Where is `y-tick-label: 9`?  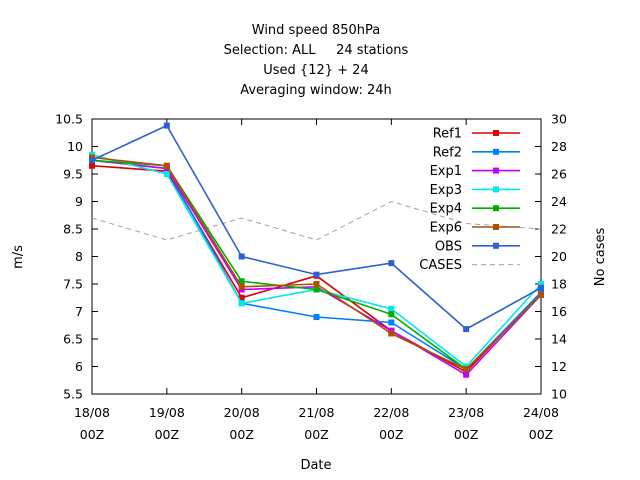
y-tick-label: 9 is located at coordinates (79, 201).